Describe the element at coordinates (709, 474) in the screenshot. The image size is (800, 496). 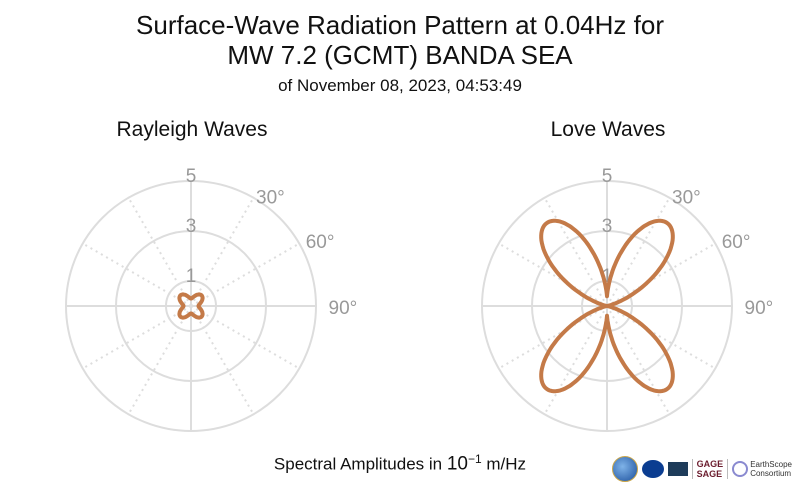
I see `sage-text: SAGE` at that location.